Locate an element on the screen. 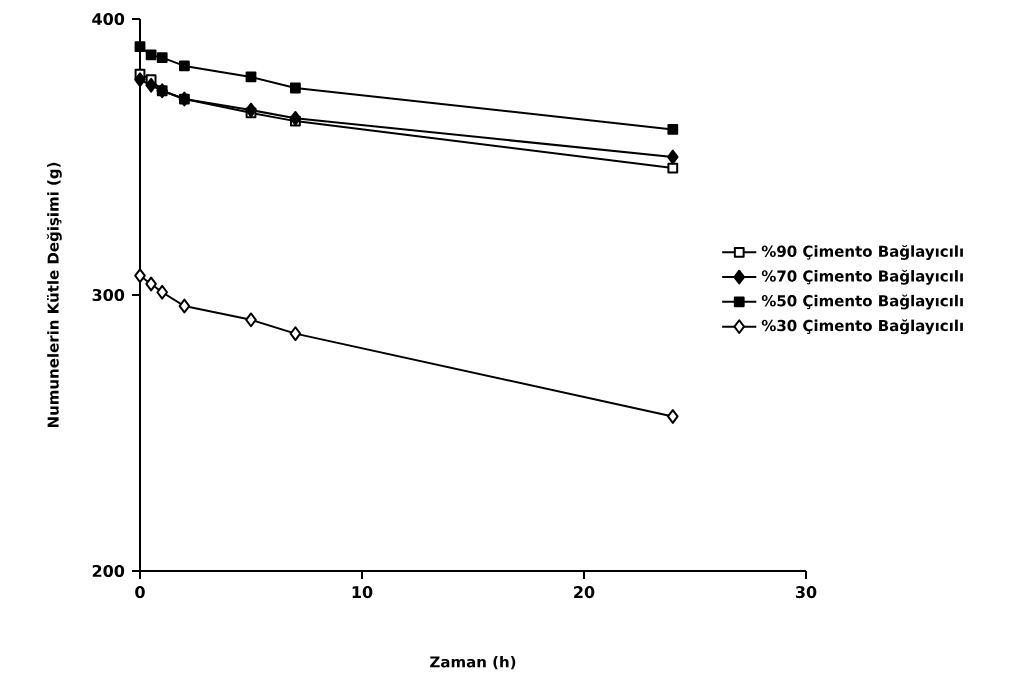 This screenshot has height=686, width=1018. legend-label: %90 Çimento Bağlayıcılı is located at coordinates (862, 252).